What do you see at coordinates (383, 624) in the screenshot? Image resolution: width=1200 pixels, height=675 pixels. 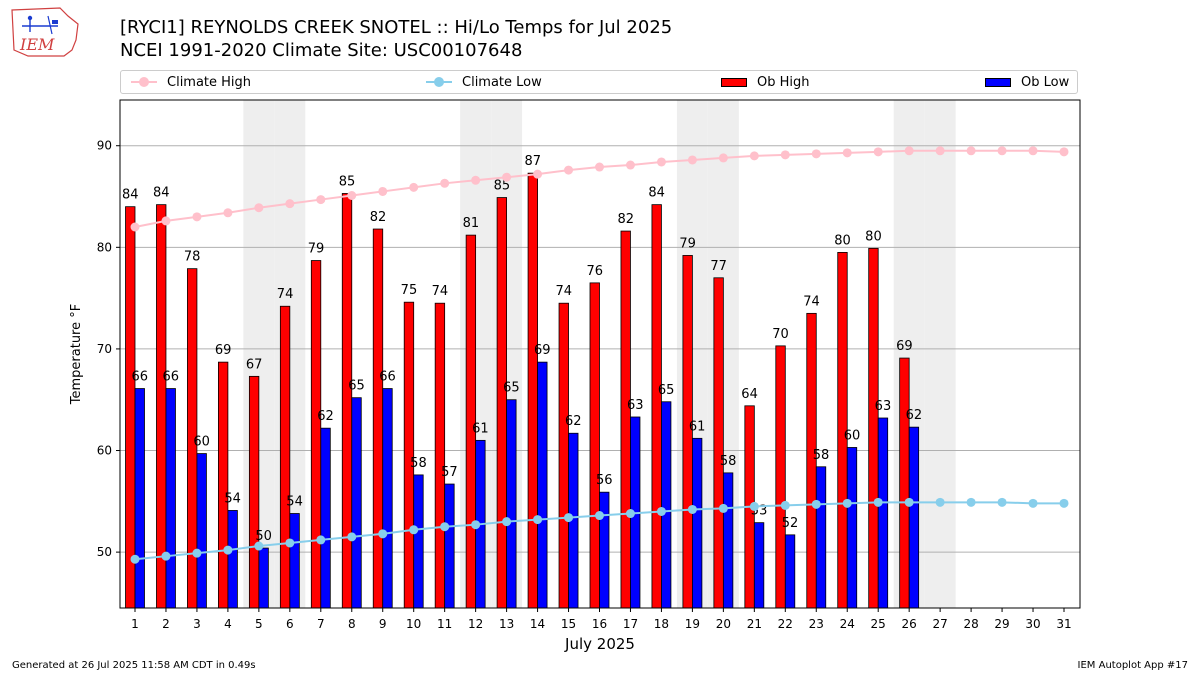 I see `x-tick-label-9: 9` at bounding box center [383, 624].